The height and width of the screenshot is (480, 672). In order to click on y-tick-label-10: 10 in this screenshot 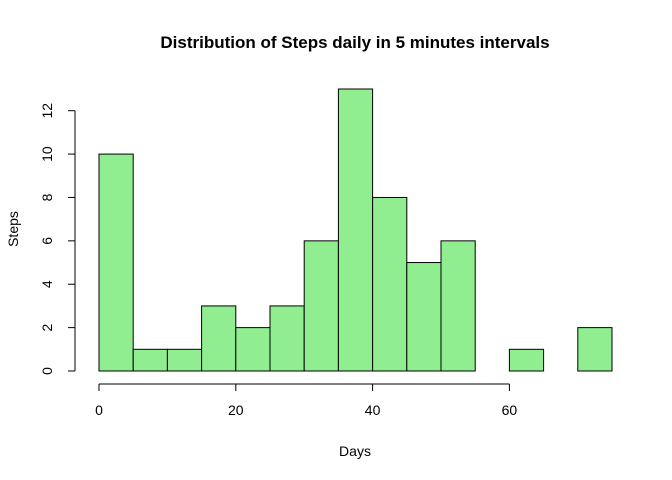, I will do `click(47, 154)`.